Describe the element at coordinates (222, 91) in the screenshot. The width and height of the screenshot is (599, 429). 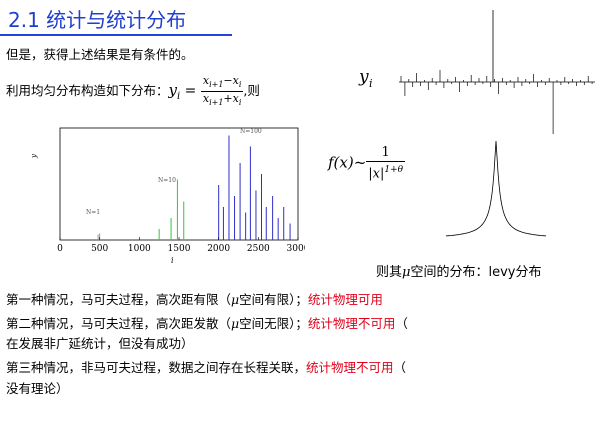
I see `construct-fraction: xi+1−xi xi+1+xi` at that location.